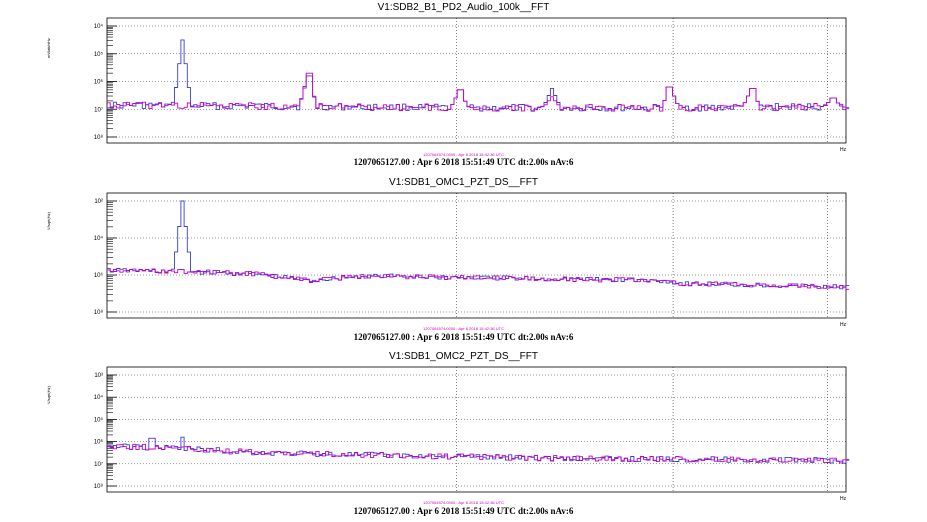  Describe the element at coordinates (463, 182) in the screenshot. I see `chart-title: V1:SDB1_OMC1_PZT_DS__FFT` at that location.